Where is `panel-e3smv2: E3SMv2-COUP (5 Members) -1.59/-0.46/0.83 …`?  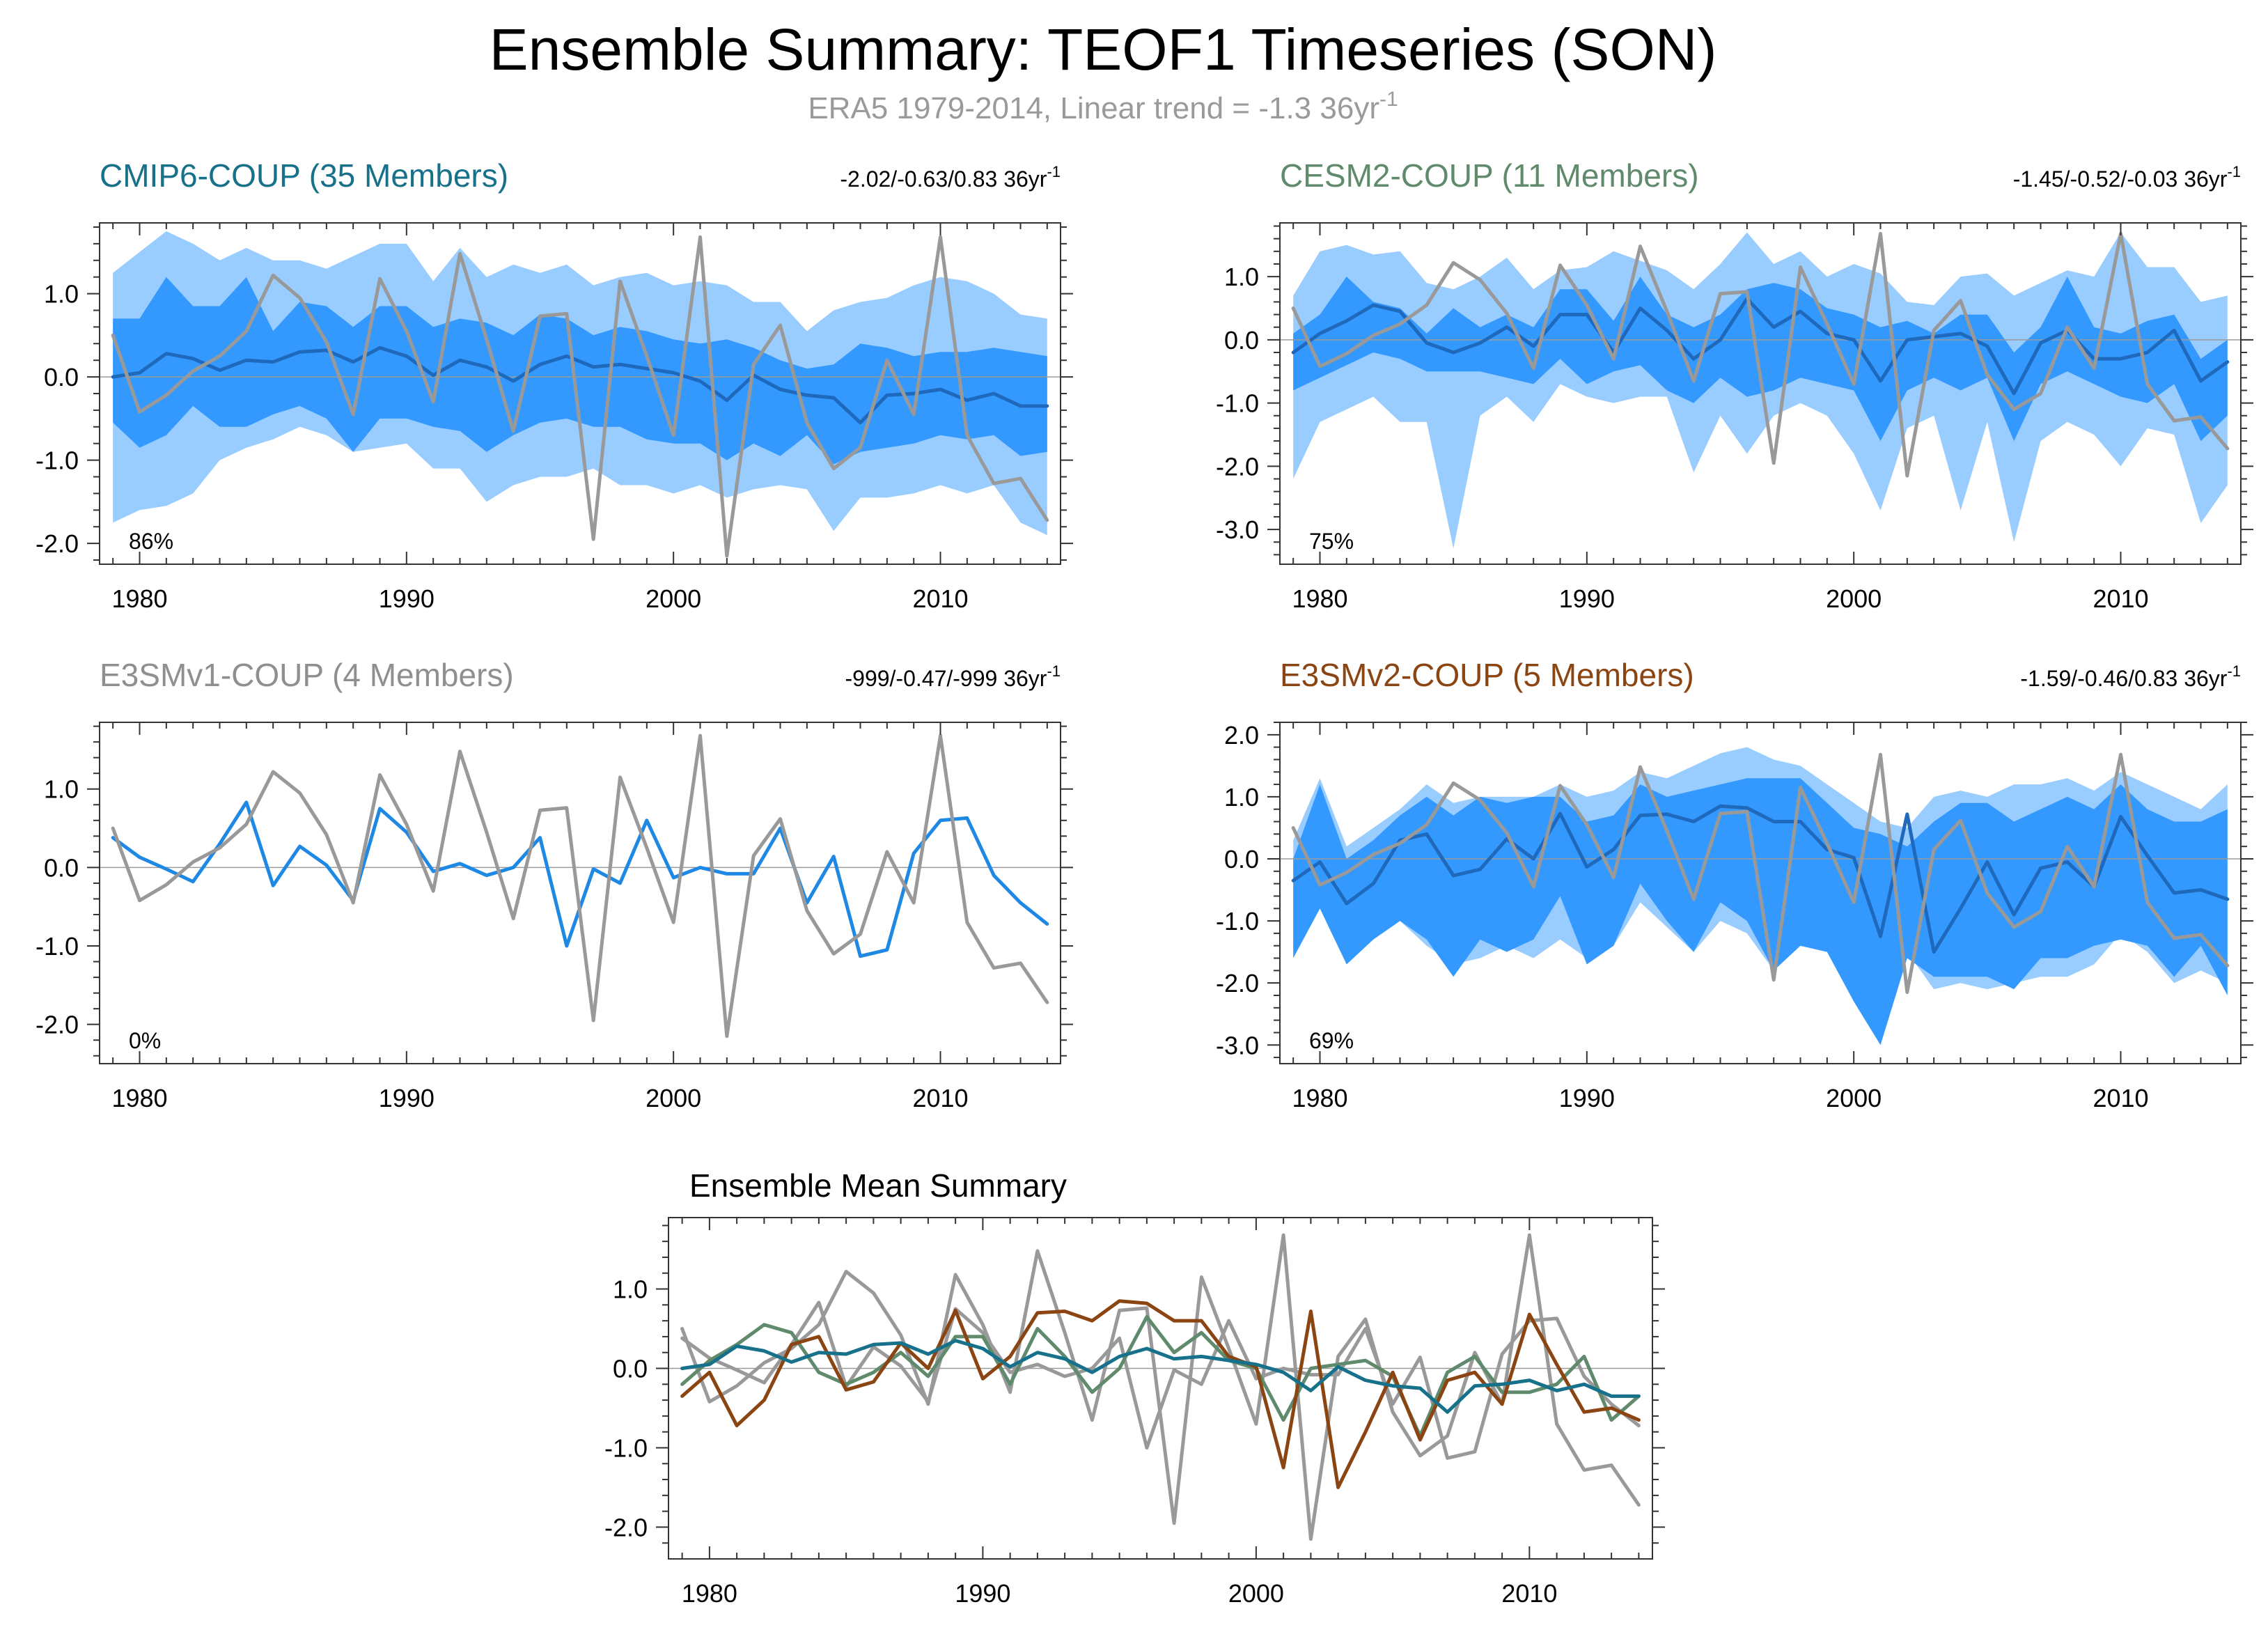 panel-e3smv2: E3SMv2-COUP (5 Members) -1.59/-0.46/0.83 … is located at coordinates (1734, 884).